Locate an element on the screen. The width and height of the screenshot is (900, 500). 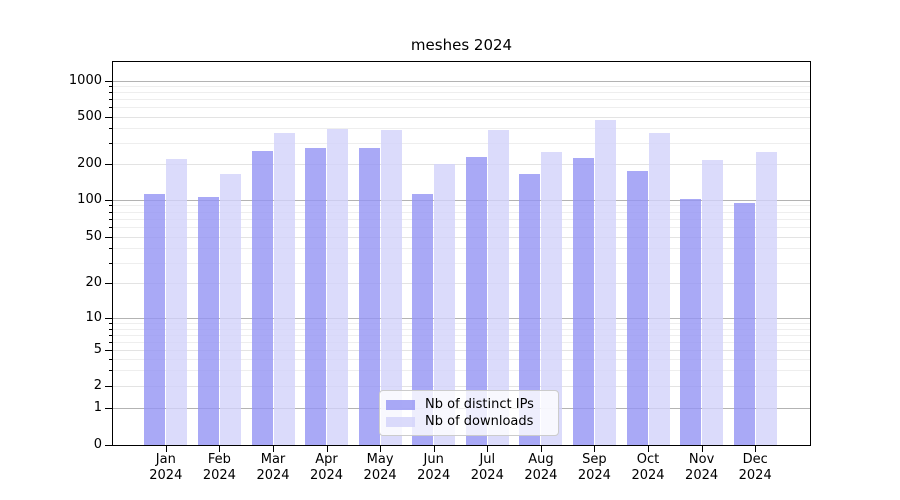
y-tick-label-10: 10 is located at coordinates (93, 318).